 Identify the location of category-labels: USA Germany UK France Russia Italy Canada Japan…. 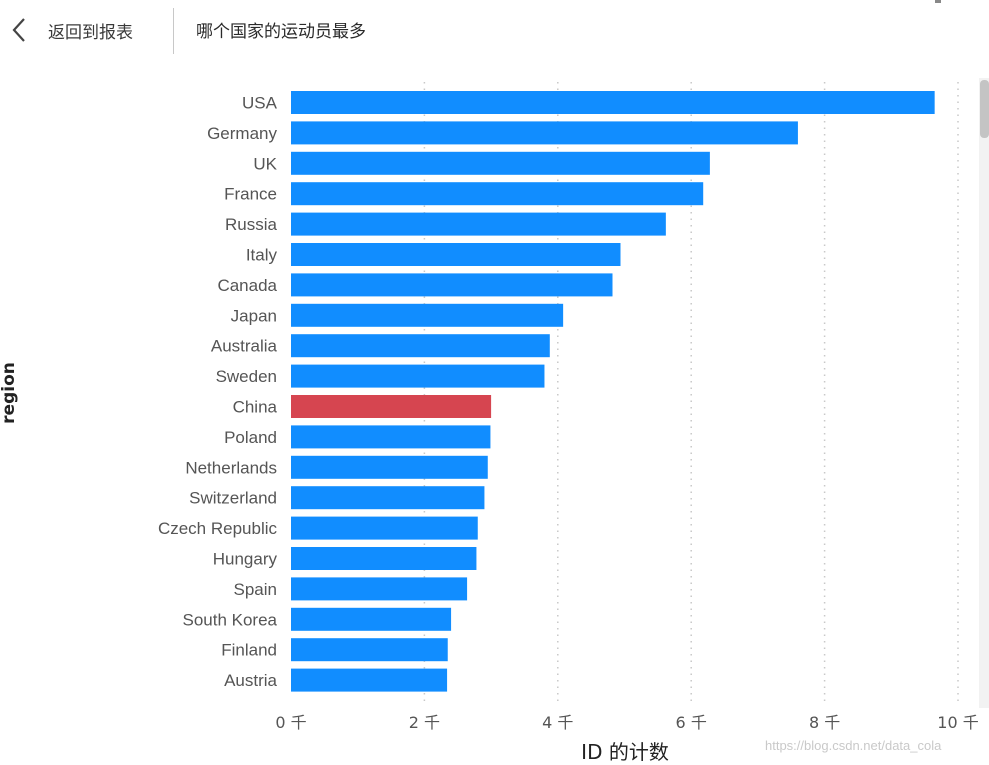
(218, 392).